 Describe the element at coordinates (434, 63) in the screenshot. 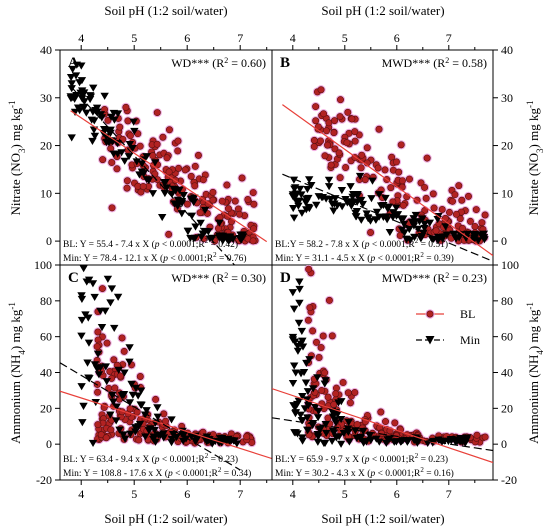

I see `panel-title: MWD*** (R2 = 0.58)` at that location.